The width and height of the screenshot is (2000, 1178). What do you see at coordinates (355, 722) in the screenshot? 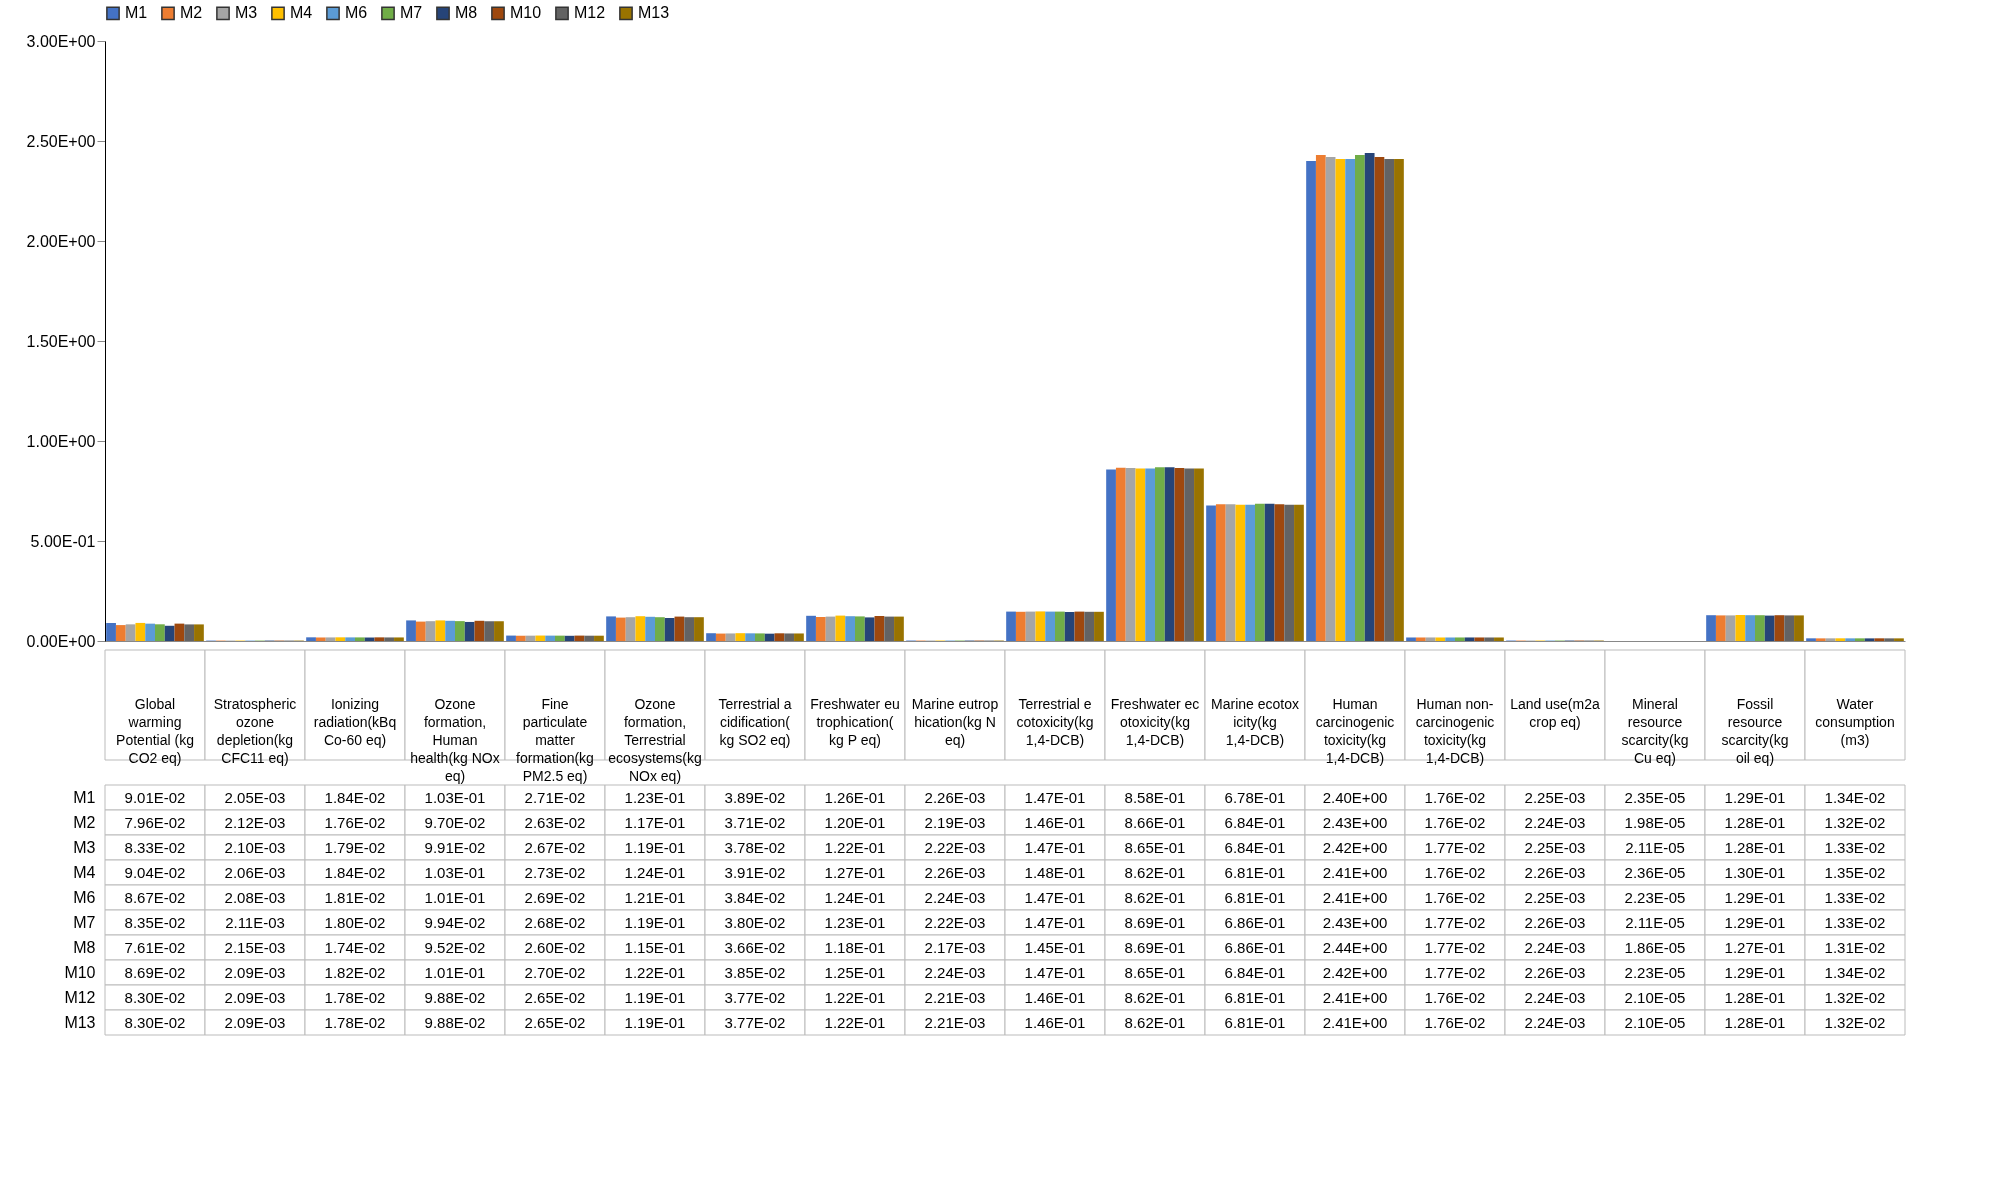
I see `x-tick-label: Ionizing radiation(kBq Co-60 eq)` at bounding box center [355, 722].